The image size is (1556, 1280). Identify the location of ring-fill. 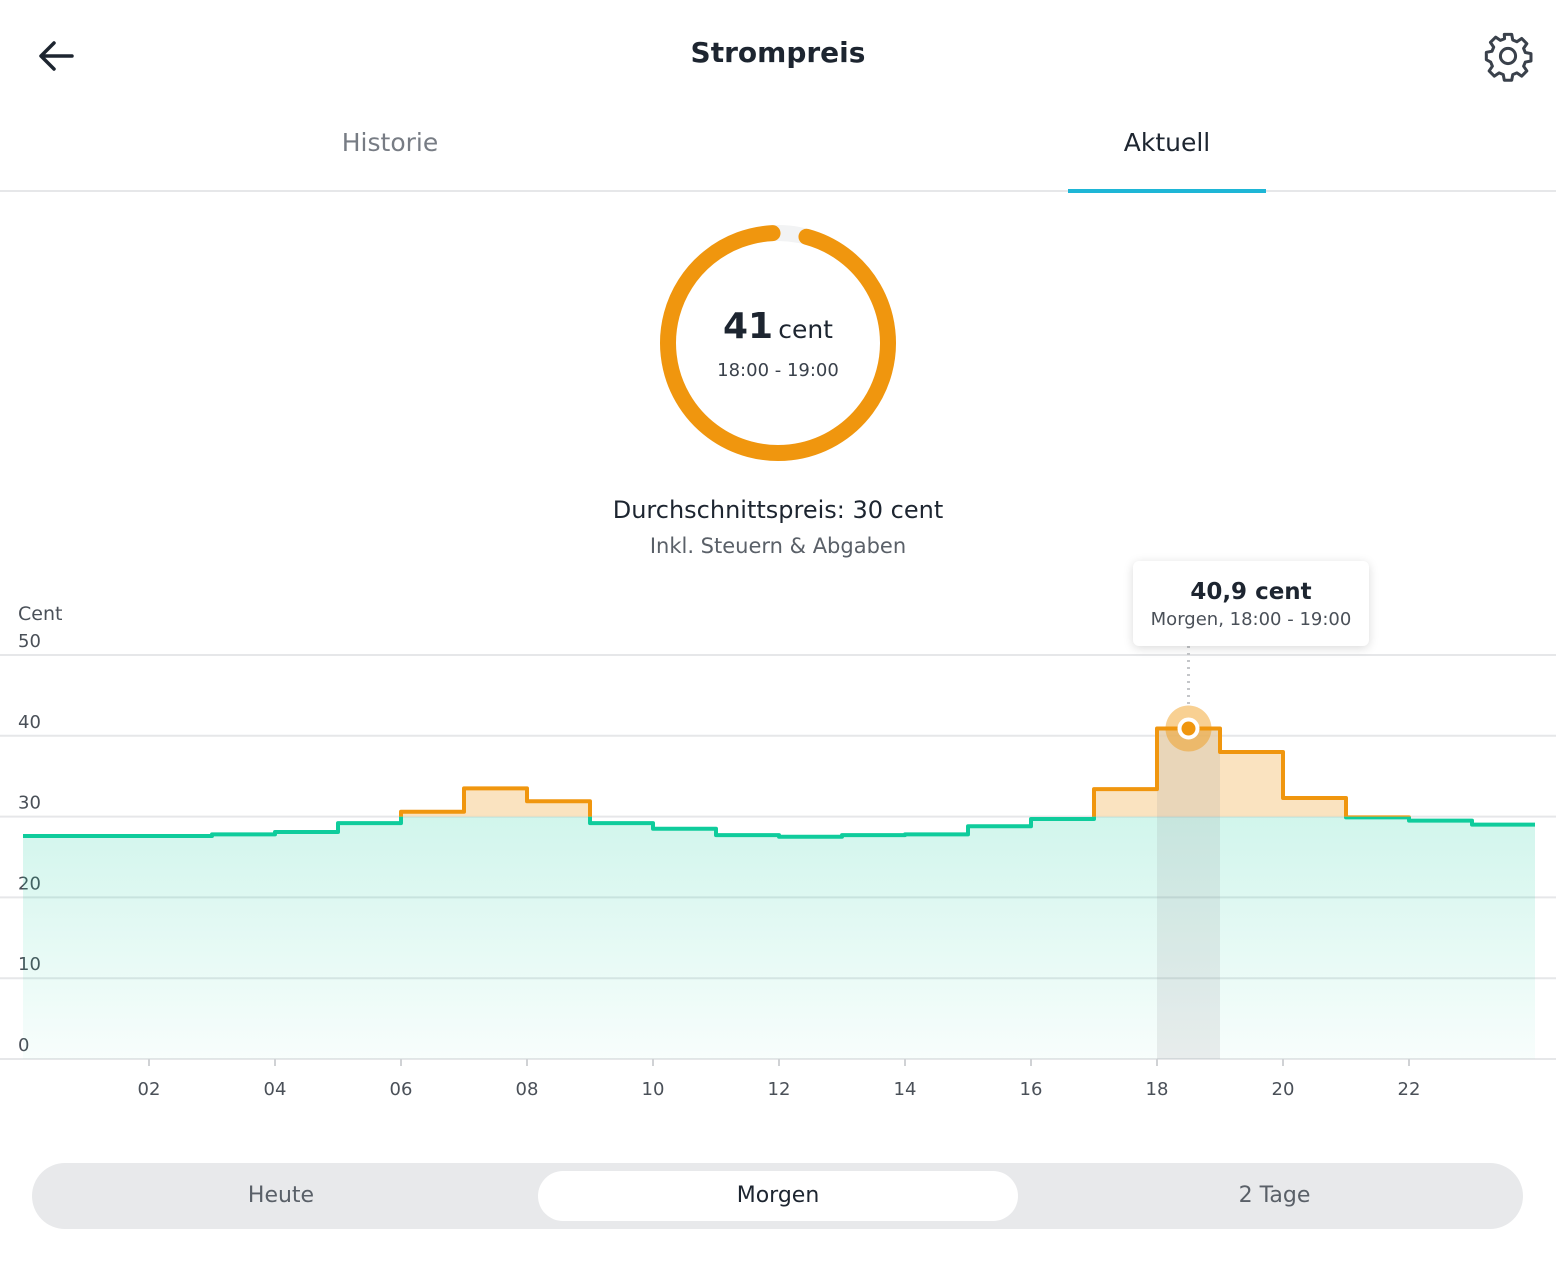
(778, 343).